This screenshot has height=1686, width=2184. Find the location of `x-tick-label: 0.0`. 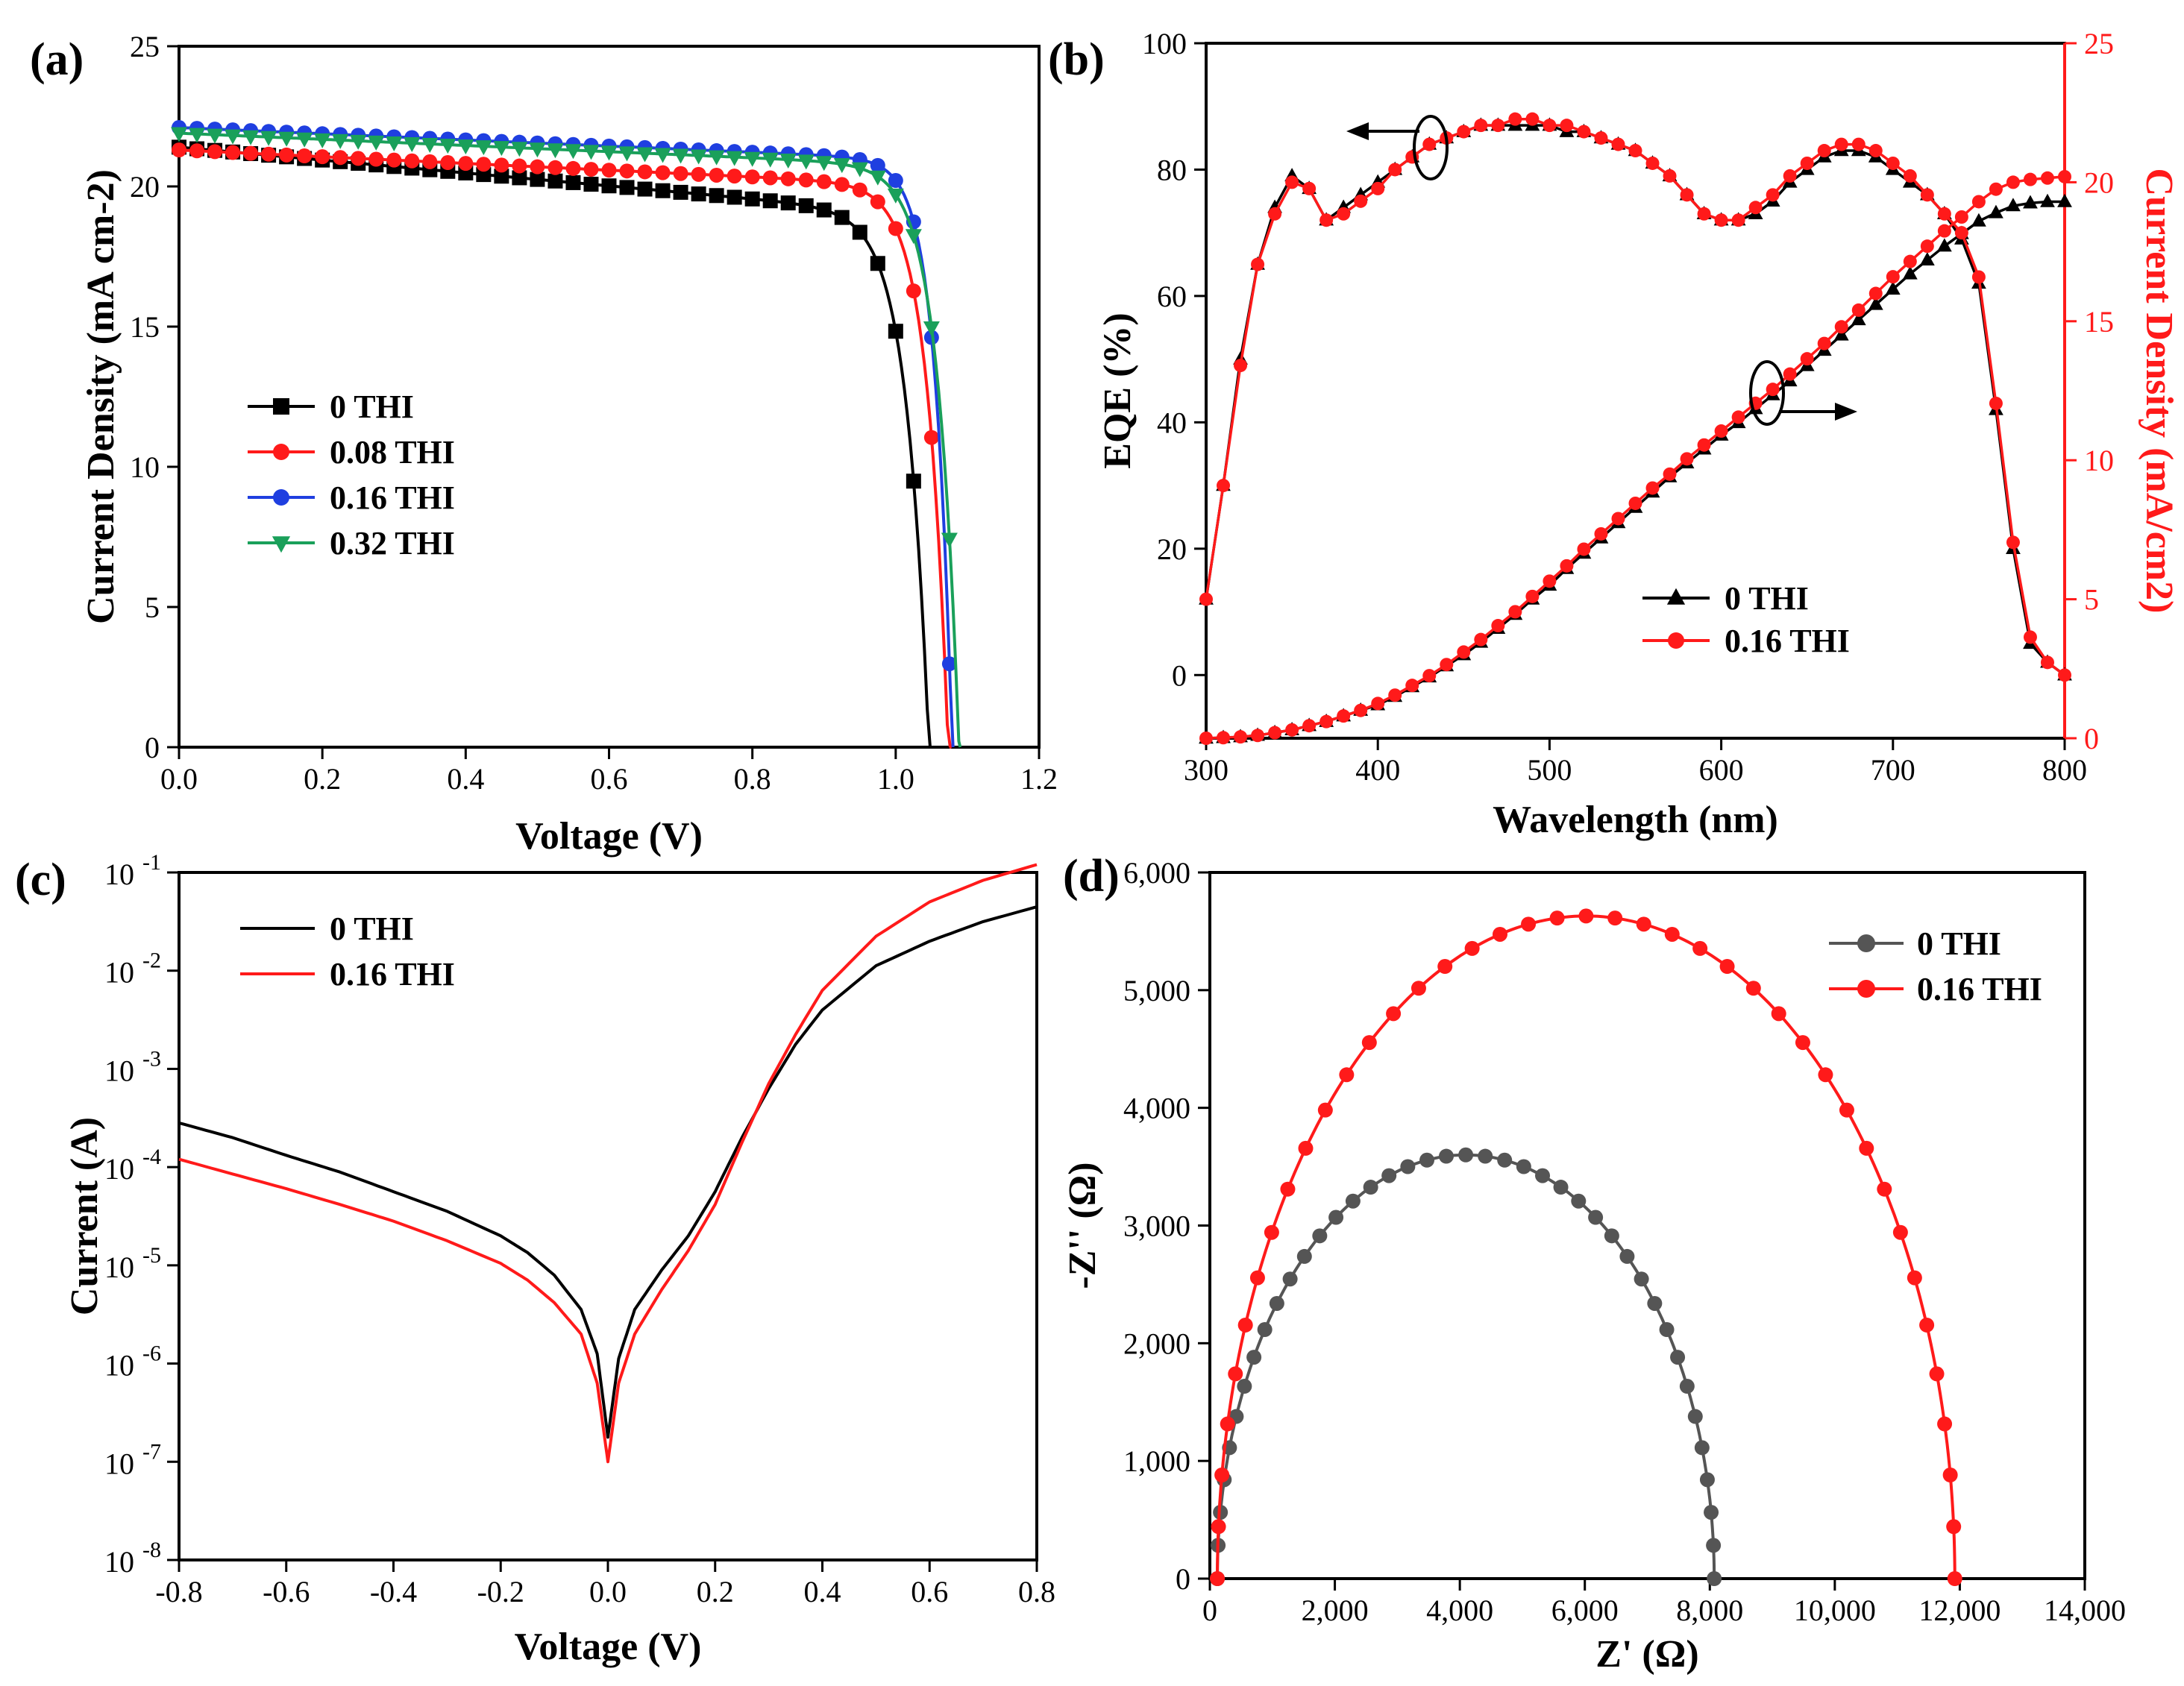

x-tick-label: 0.0 is located at coordinates (179, 779).